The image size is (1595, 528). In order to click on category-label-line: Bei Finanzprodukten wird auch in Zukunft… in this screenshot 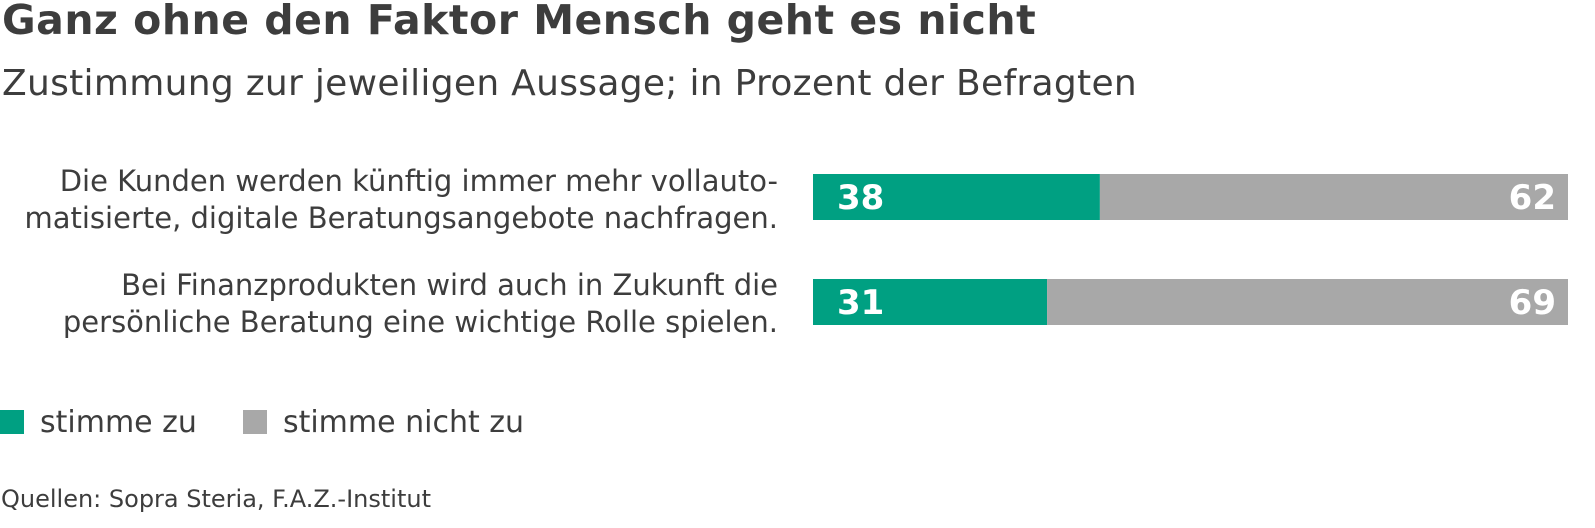, I will do `click(449, 285)`.